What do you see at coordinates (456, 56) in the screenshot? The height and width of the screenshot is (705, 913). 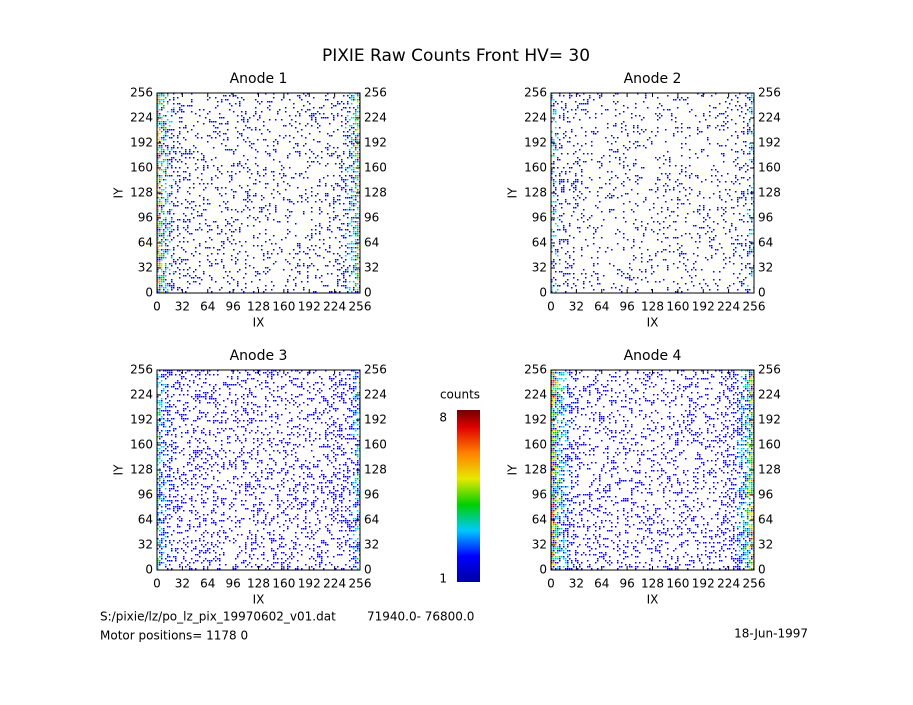 I see `figure-title: PIXIE Raw Counts Front HV= 30` at bounding box center [456, 56].